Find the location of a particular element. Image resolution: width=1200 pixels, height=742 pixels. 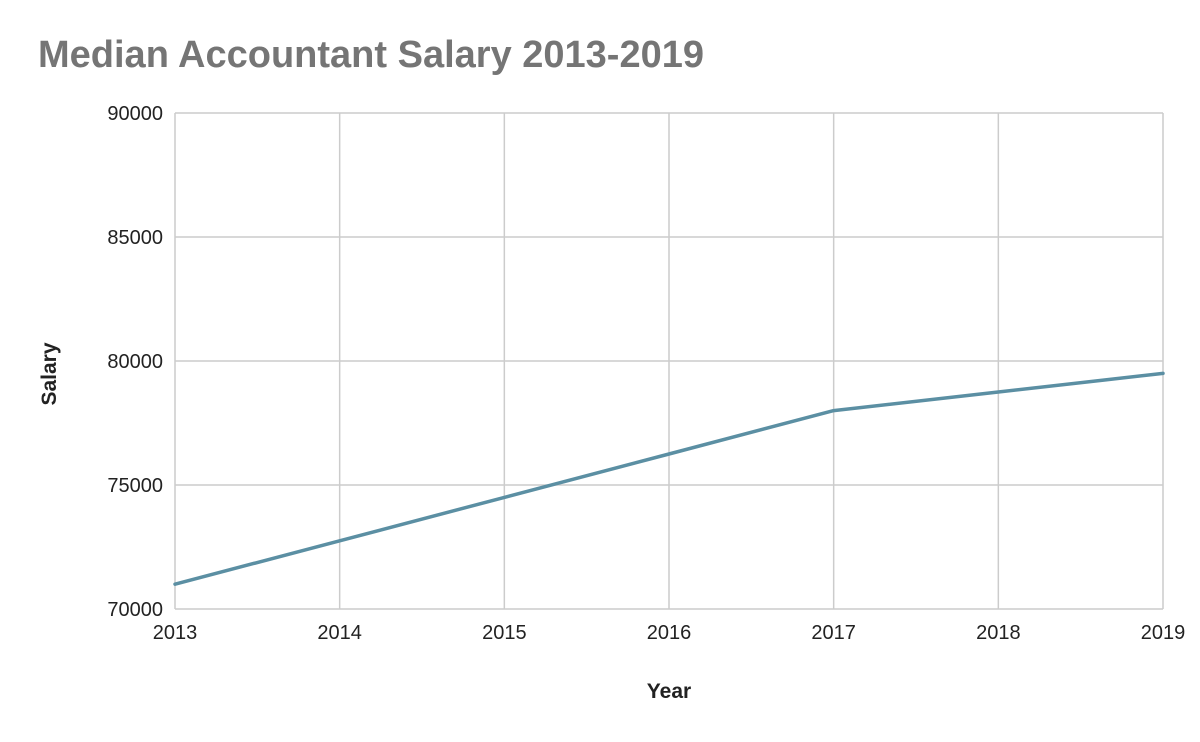

x-axis-title: Year is located at coordinates (669, 691).